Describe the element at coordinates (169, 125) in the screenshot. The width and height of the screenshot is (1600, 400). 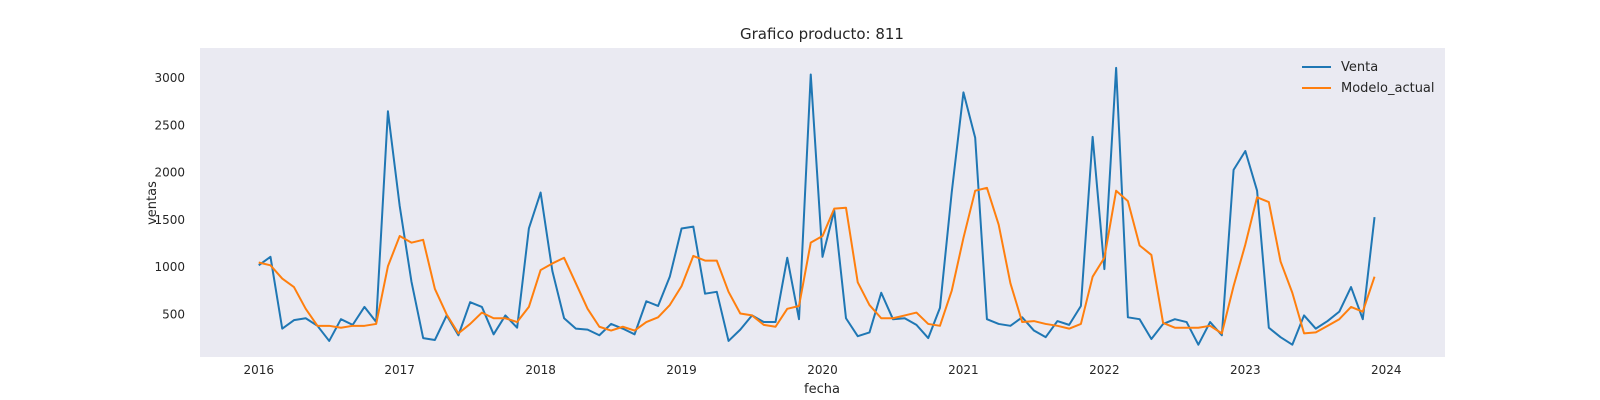
I see `y-tick-label: 2500` at that location.